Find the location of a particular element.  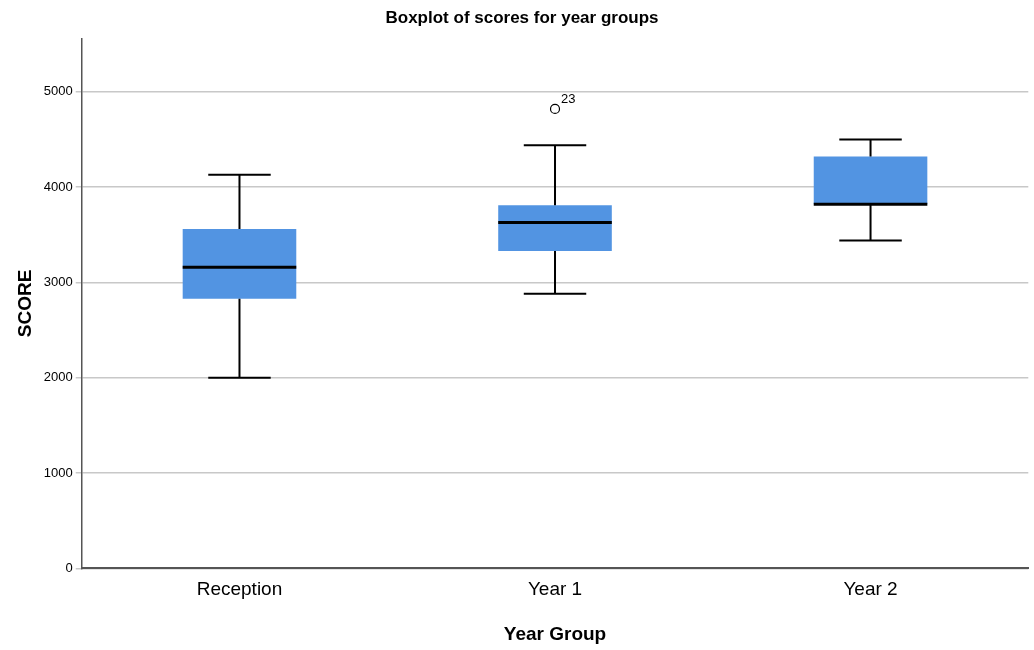

chart-title: Boxplot of scores for year groups is located at coordinates (522, 17).